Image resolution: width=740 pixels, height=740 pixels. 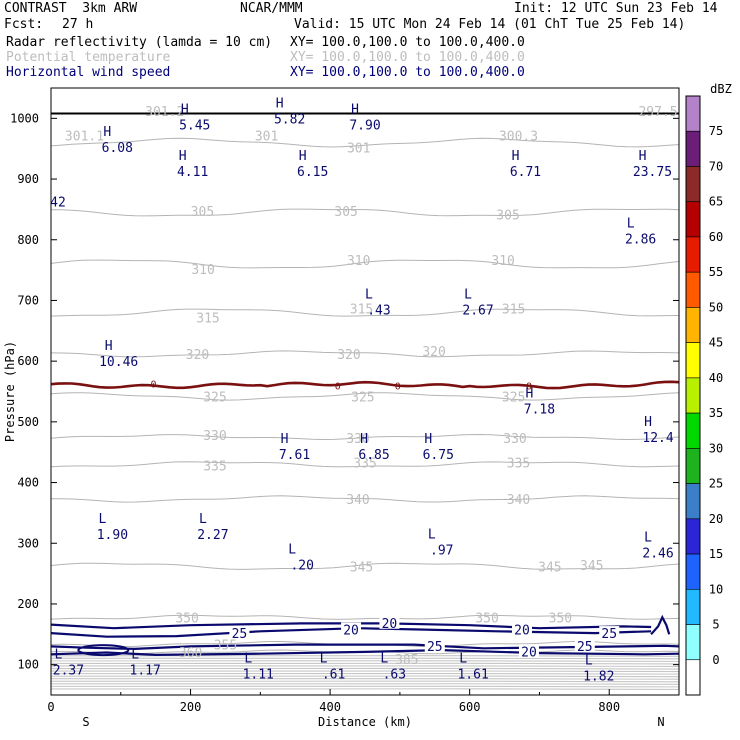 I want to click on wind-contour-closed, so click(x=103, y=650).